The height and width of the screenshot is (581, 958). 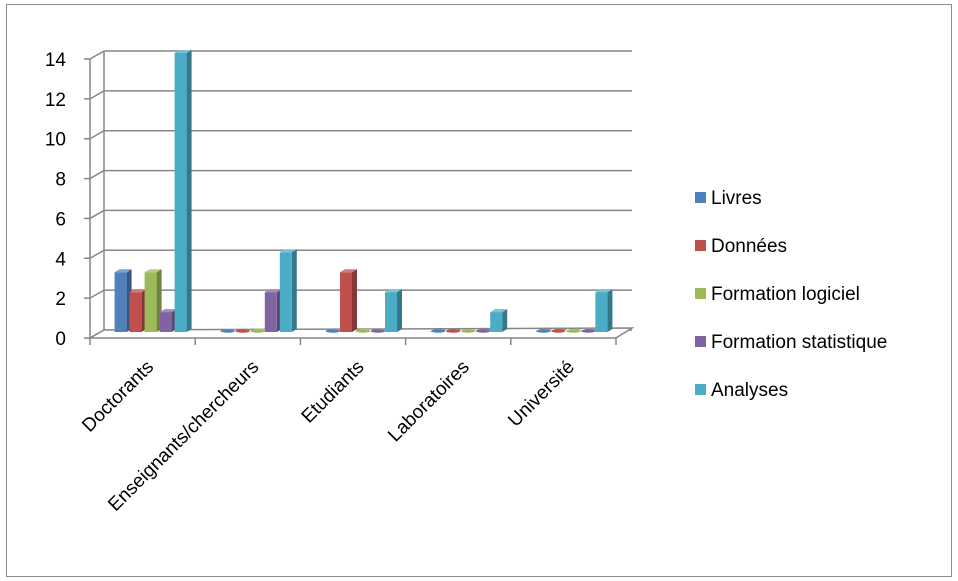 I want to click on legend-item: Données, so click(x=741, y=246).